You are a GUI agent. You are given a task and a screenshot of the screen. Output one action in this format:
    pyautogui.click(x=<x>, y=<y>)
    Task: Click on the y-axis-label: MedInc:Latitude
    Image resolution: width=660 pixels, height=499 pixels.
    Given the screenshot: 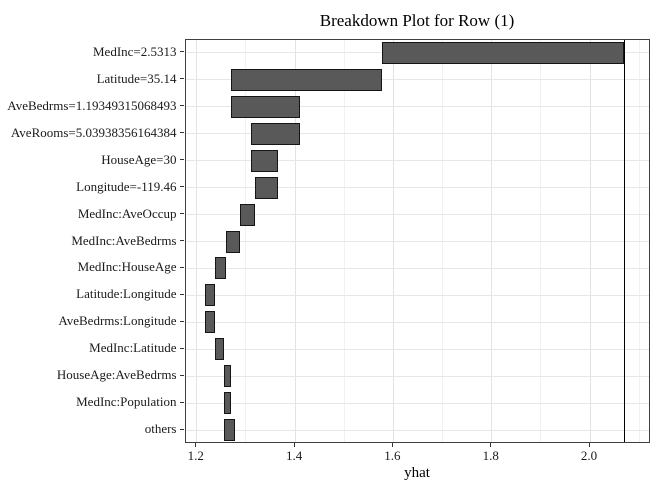 What is the action you would take?
    pyautogui.click(x=133, y=348)
    